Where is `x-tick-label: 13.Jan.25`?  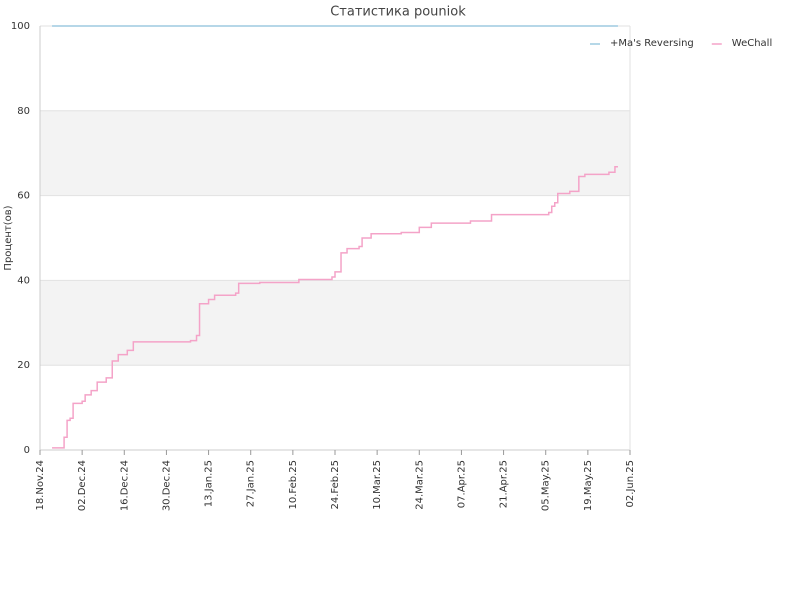
x-tick-label: 13.Jan.25 is located at coordinates (209, 483).